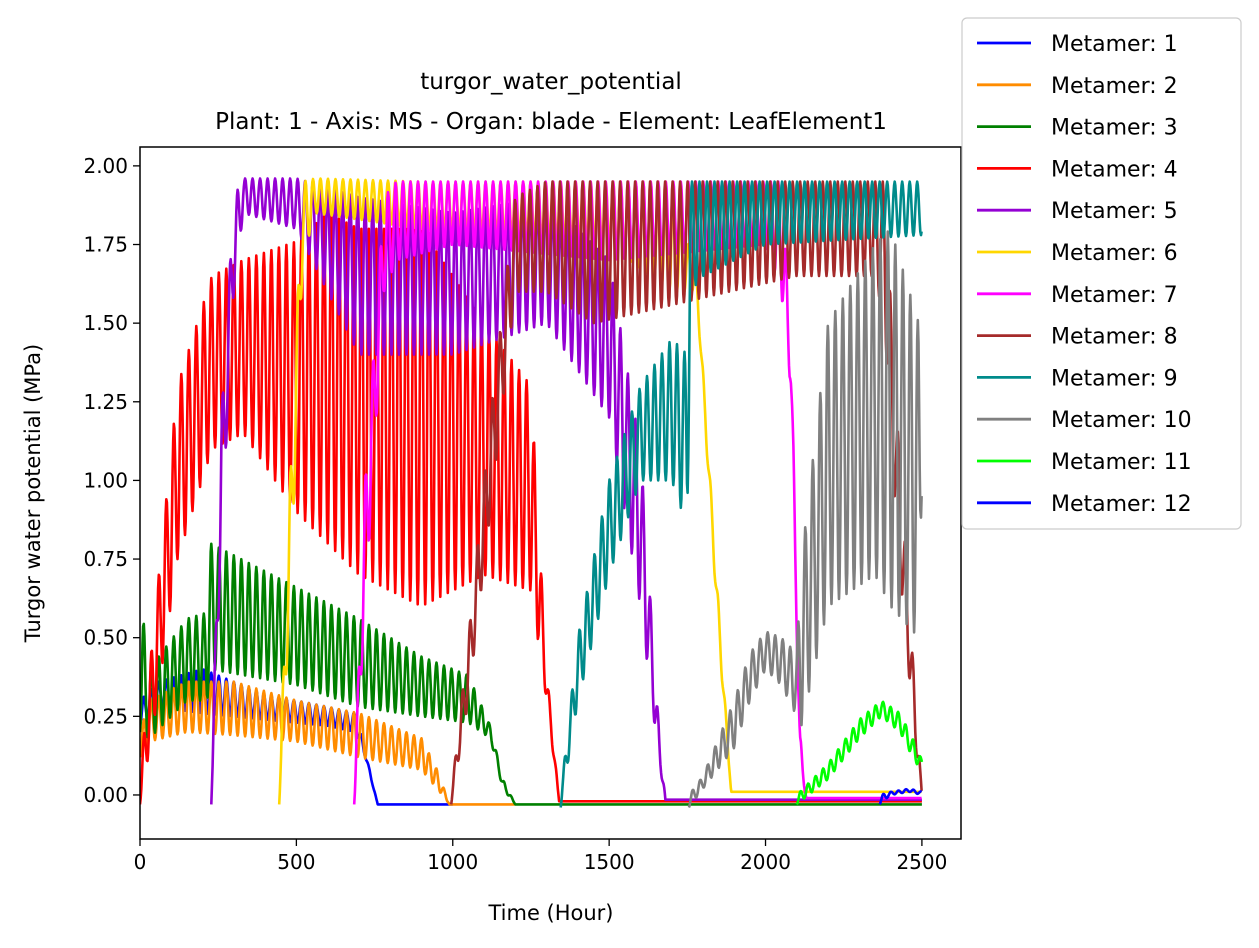 Image resolution: width=1259 pixels, height=948 pixels. What do you see at coordinates (1114, 128) in the screenshot?
I see `legend-label: Metamer: 3` at bounding box center [1114, 128].